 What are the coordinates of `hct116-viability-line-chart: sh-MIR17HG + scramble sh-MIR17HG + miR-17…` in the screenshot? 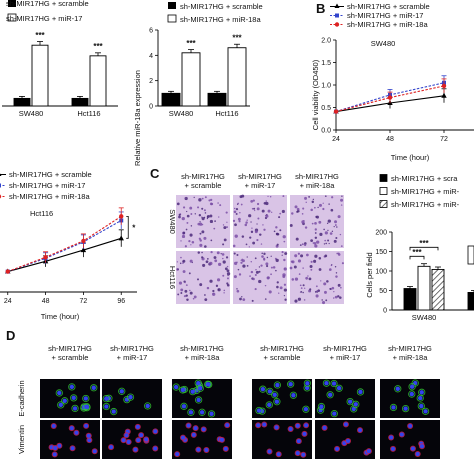 It's located at (68, 245).